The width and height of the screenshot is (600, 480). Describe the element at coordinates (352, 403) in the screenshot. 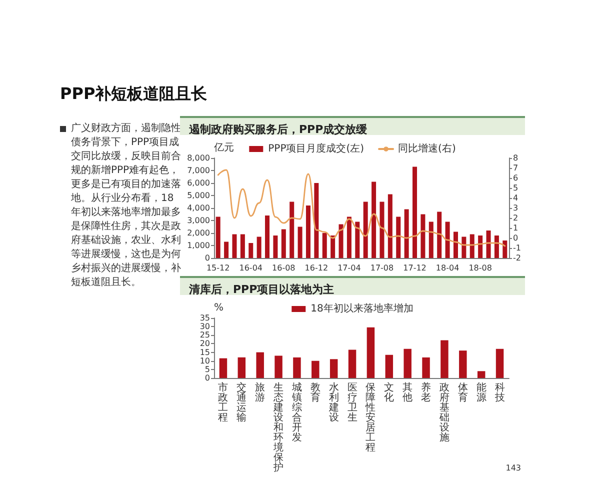

I see `x-tick-label: 医疗卫生` at that location.